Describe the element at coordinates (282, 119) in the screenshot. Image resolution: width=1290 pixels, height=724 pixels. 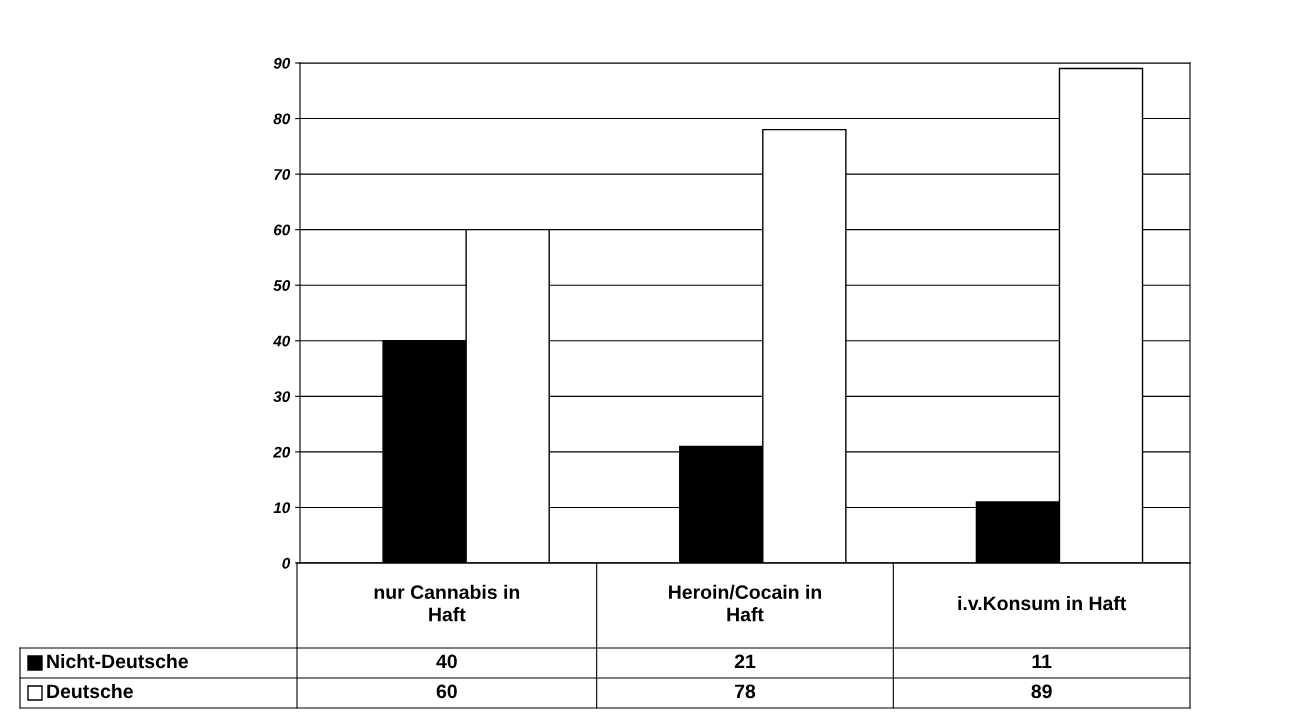
I see `y-tick-label: 80` at that location.